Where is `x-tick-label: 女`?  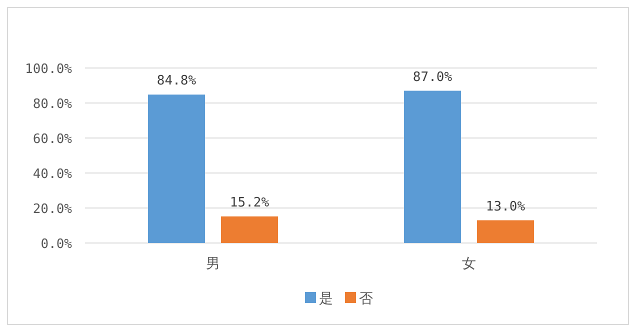 x-tick-label: 女 is located at coordinates (469, 264).